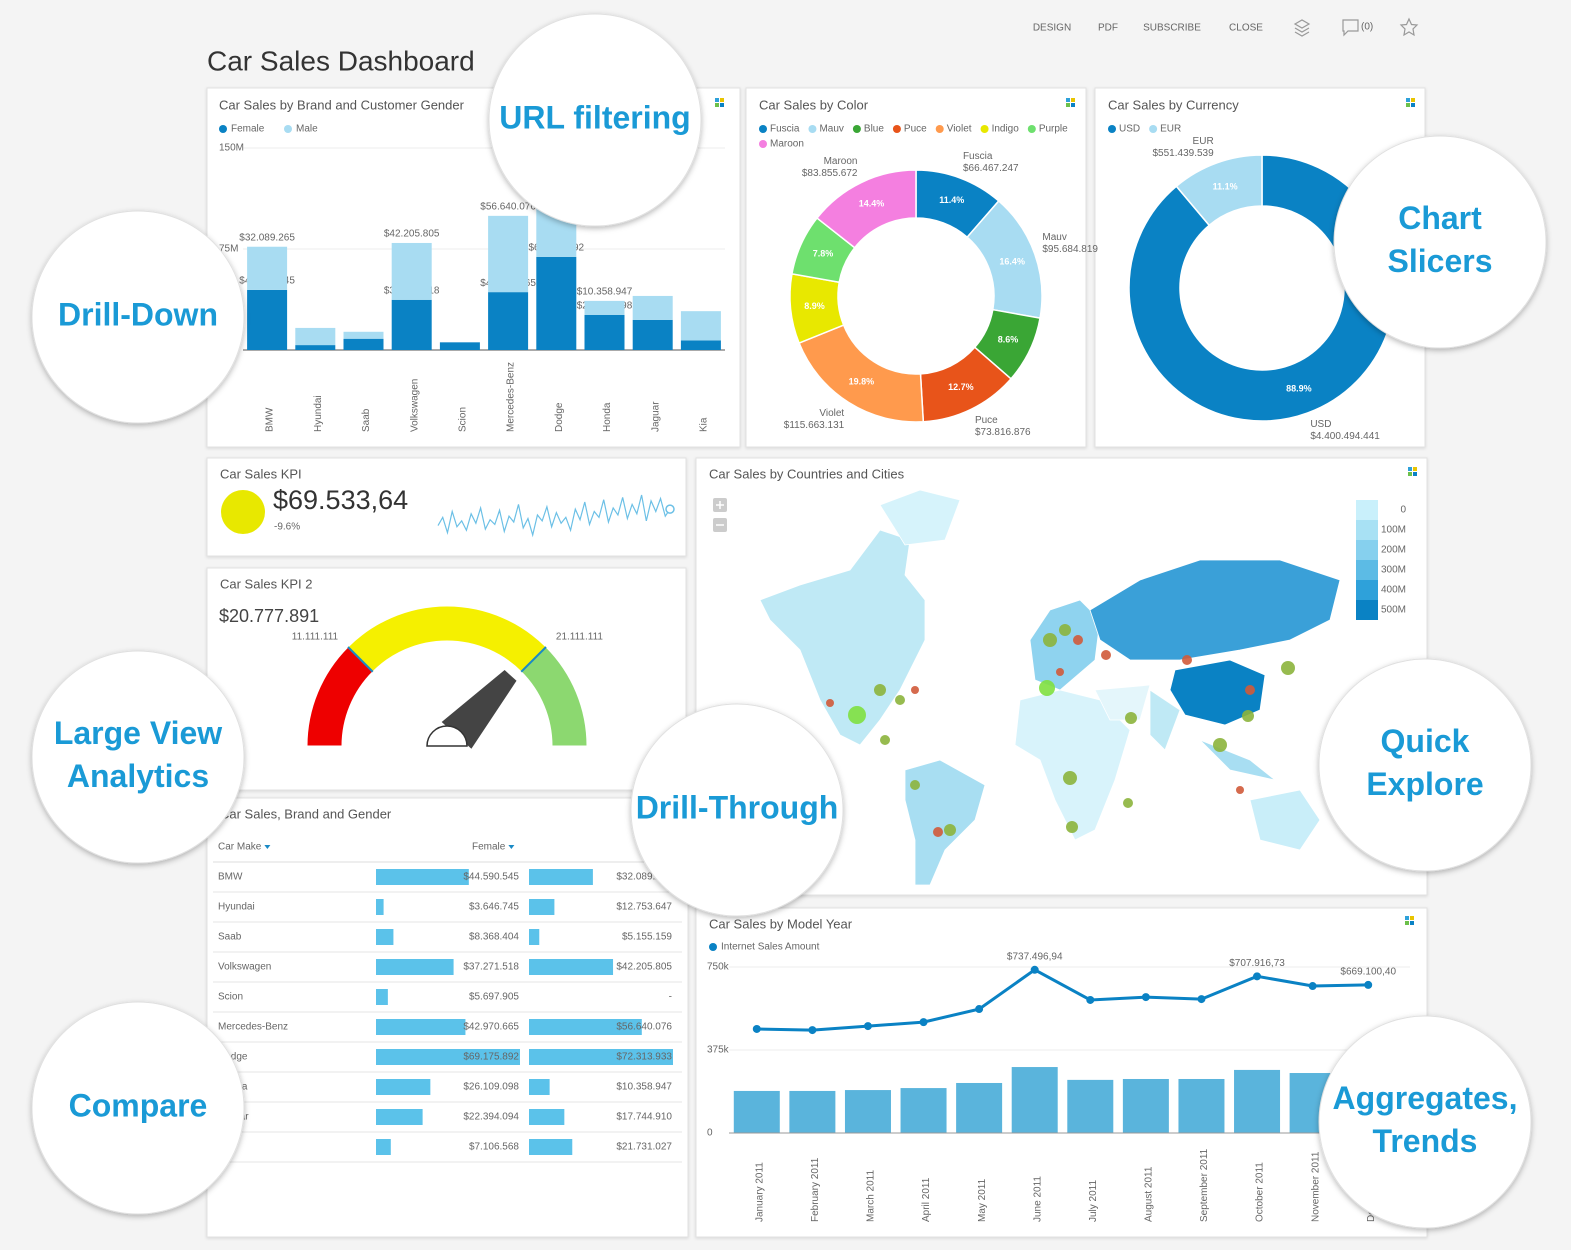  What do you see at coordinates (961, 387) in the screenshot?
I see `percent-label: 12.7%` at bounding box center [961, 387].